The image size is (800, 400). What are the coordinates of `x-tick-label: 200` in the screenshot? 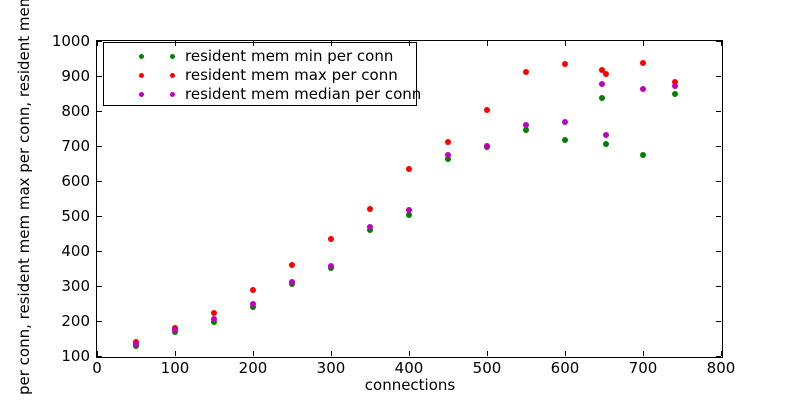 It's located at (253, 368).